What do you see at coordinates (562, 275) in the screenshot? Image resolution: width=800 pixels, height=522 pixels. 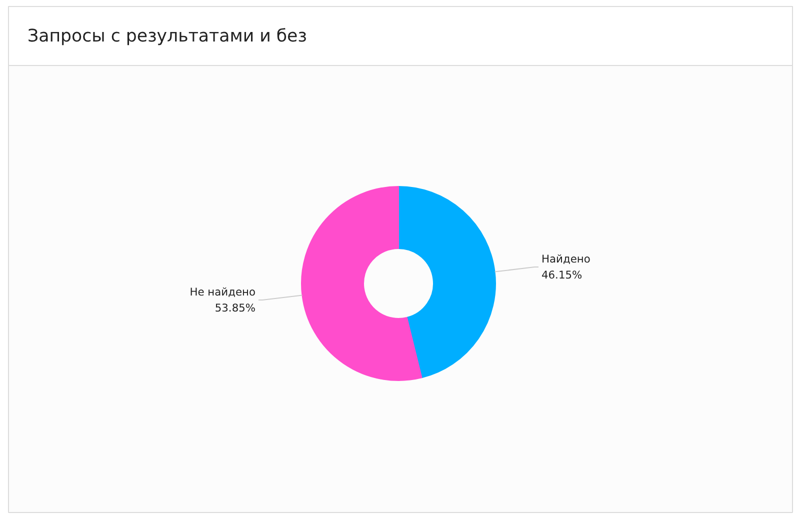 I see `data-label: 46.15%` at bounding box center [562, 275].